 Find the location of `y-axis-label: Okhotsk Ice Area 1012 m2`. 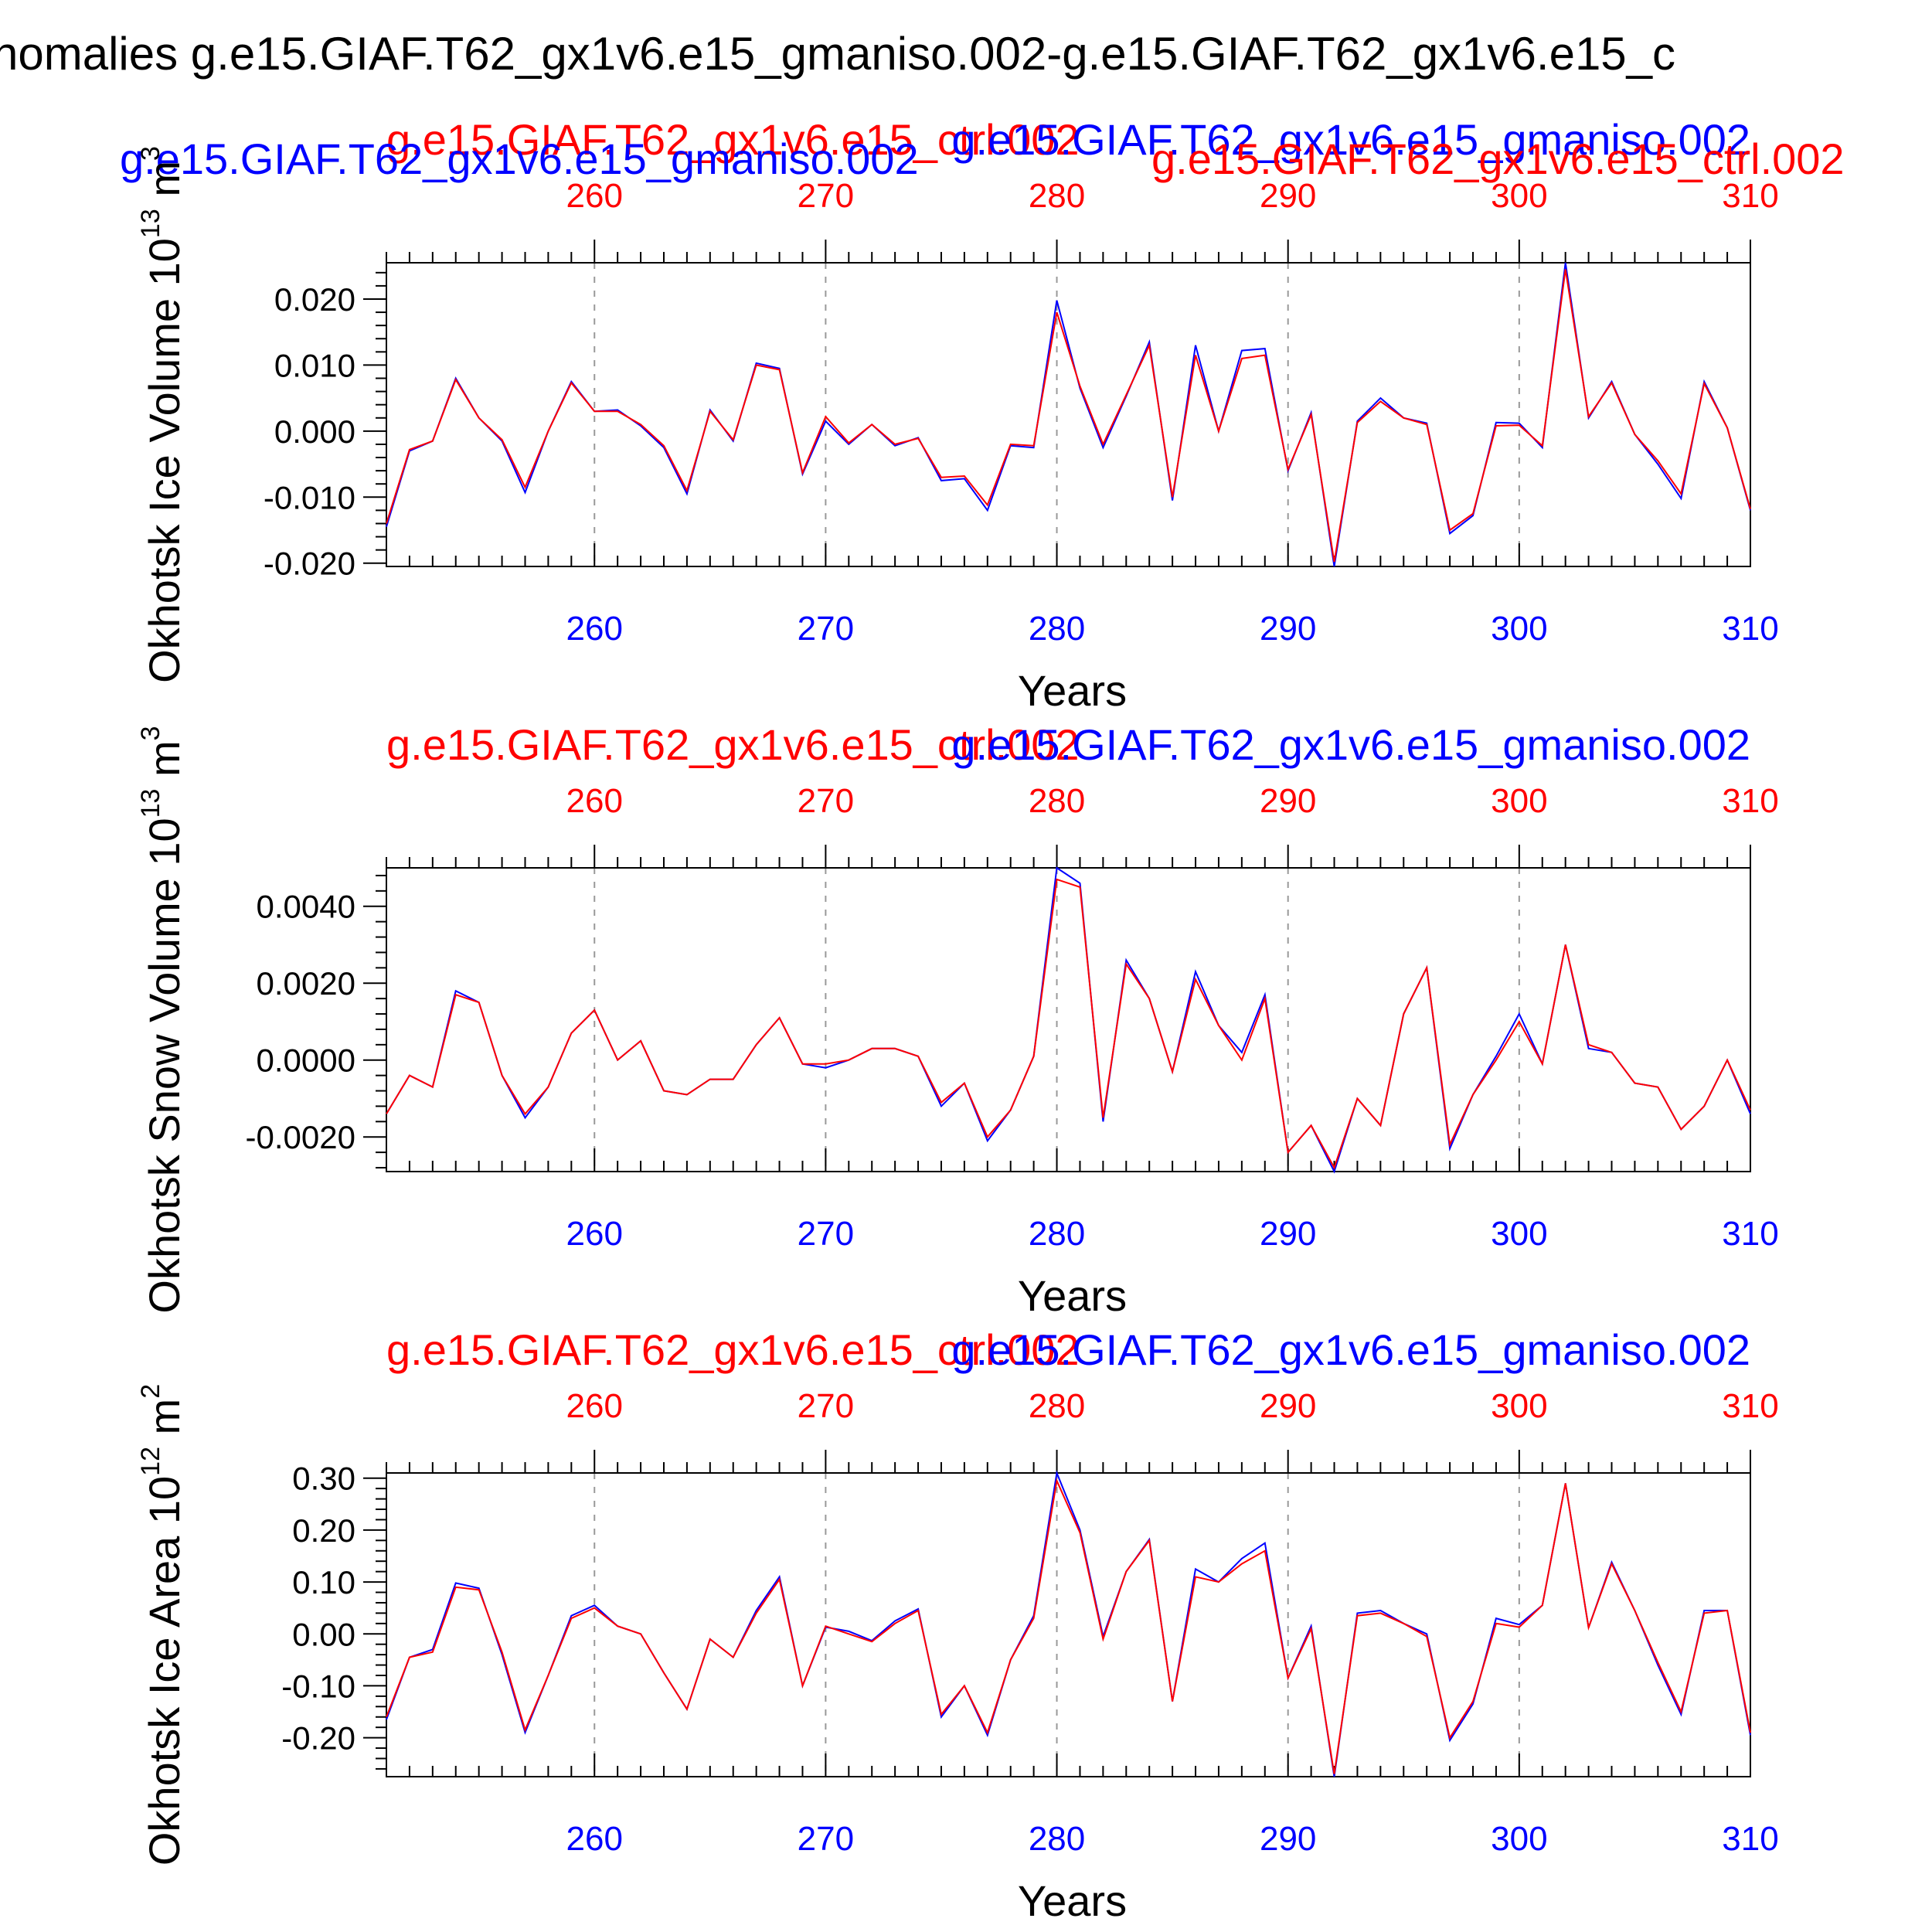

y-axis-label: Okhotsk Ice Area 1012 m2 is located at coordinates (162, 1625).